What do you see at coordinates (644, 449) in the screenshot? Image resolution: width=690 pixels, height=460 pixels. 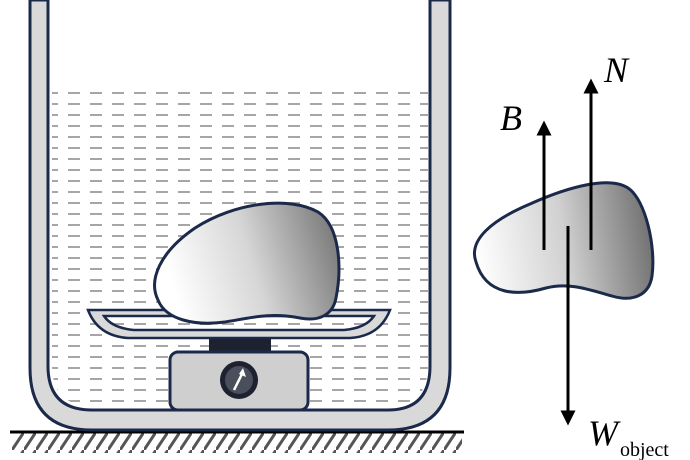 I see `weight-subscript: object` at bounding box center [644, 449].